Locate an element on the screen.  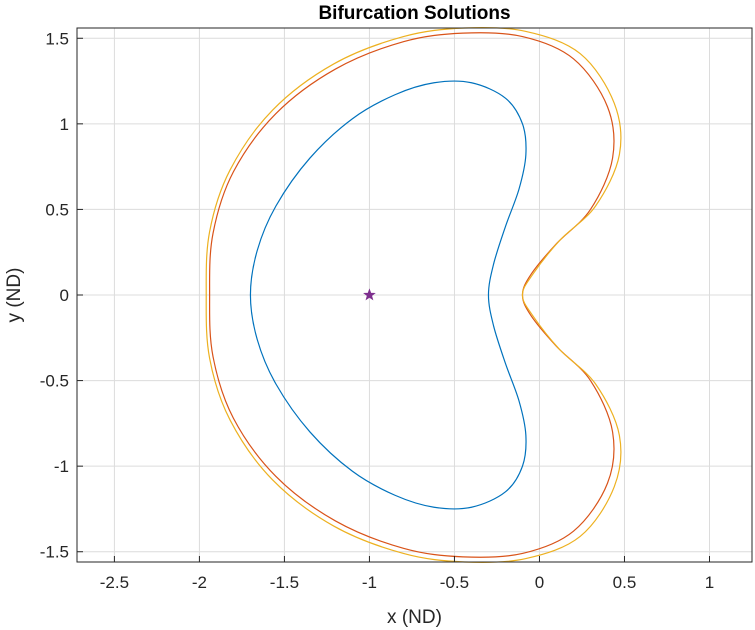
x-tick-label: -2.5 is located at coordinates (114, 582).